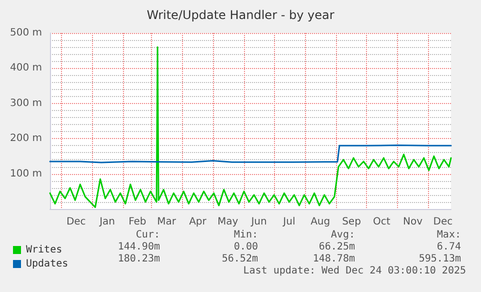  What do you see at coordinates (342, 235) in the screenshot?
I see `text: Avg:` at bounding box center [342, 235].